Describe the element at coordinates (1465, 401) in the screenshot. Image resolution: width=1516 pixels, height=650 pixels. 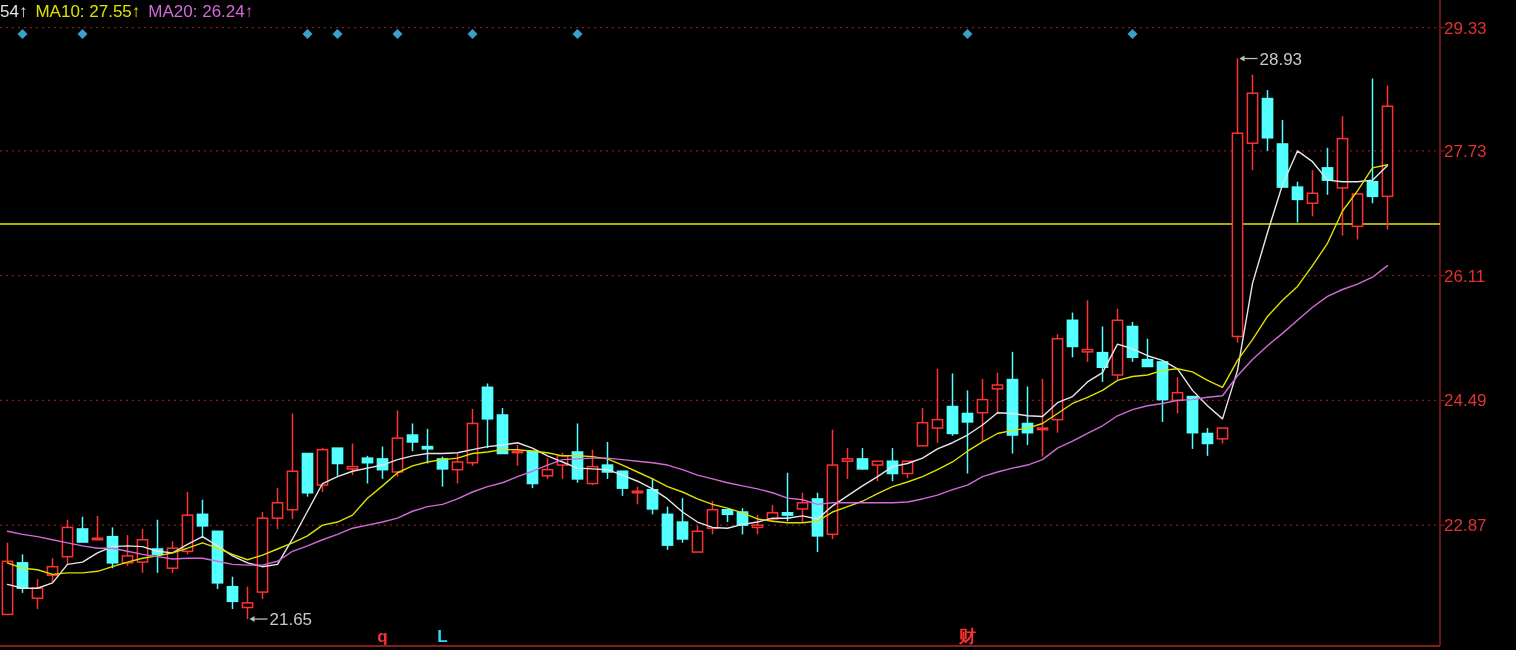
I see `y-tick-label: 24.49` at that location.